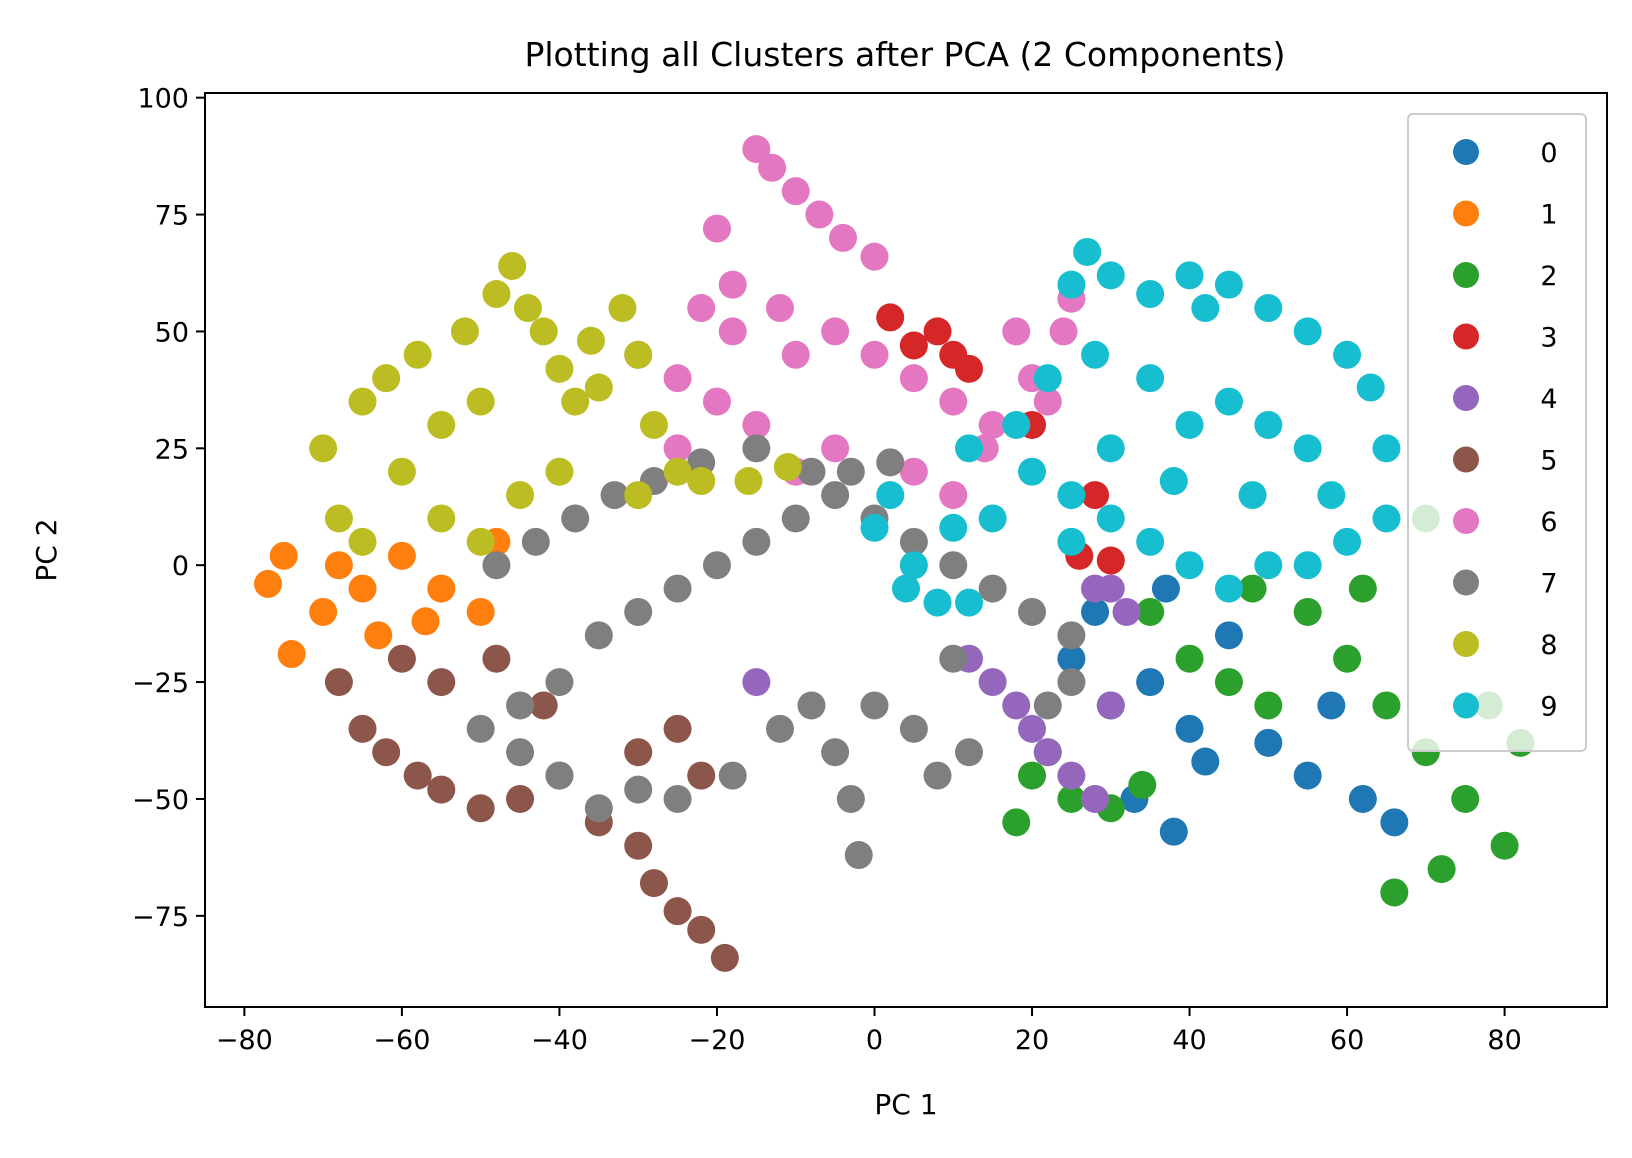  I want to click on x-axis-label: PC 1, so click(905, 1104).